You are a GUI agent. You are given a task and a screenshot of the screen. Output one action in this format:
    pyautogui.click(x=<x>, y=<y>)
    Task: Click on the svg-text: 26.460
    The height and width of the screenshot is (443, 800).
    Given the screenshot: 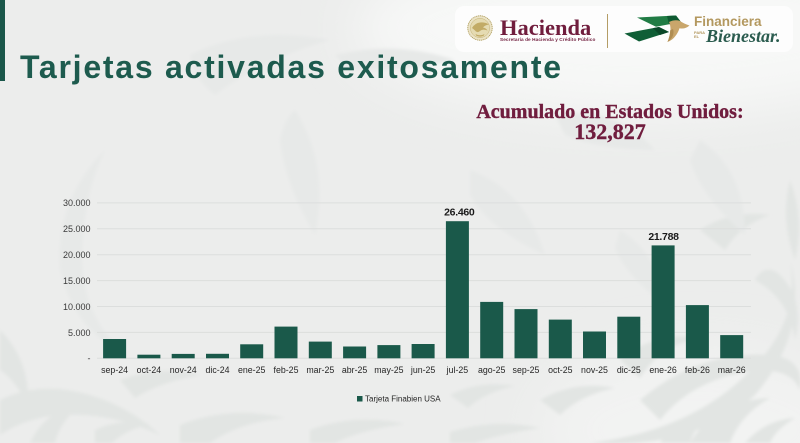 What is the action you would take?
    pyautogui.click(x=459, y=212)
    